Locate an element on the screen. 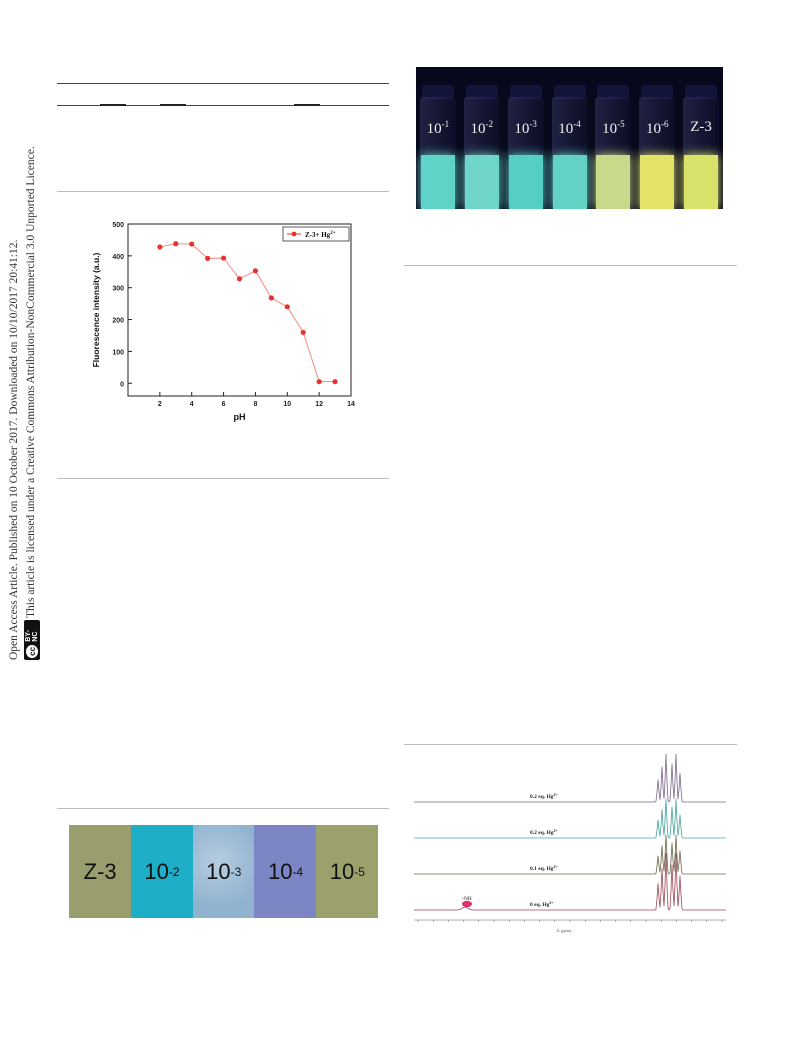 This screenshot has height=1039, width=793. y-tick-label: 400 is located at coordinates (118, 257).